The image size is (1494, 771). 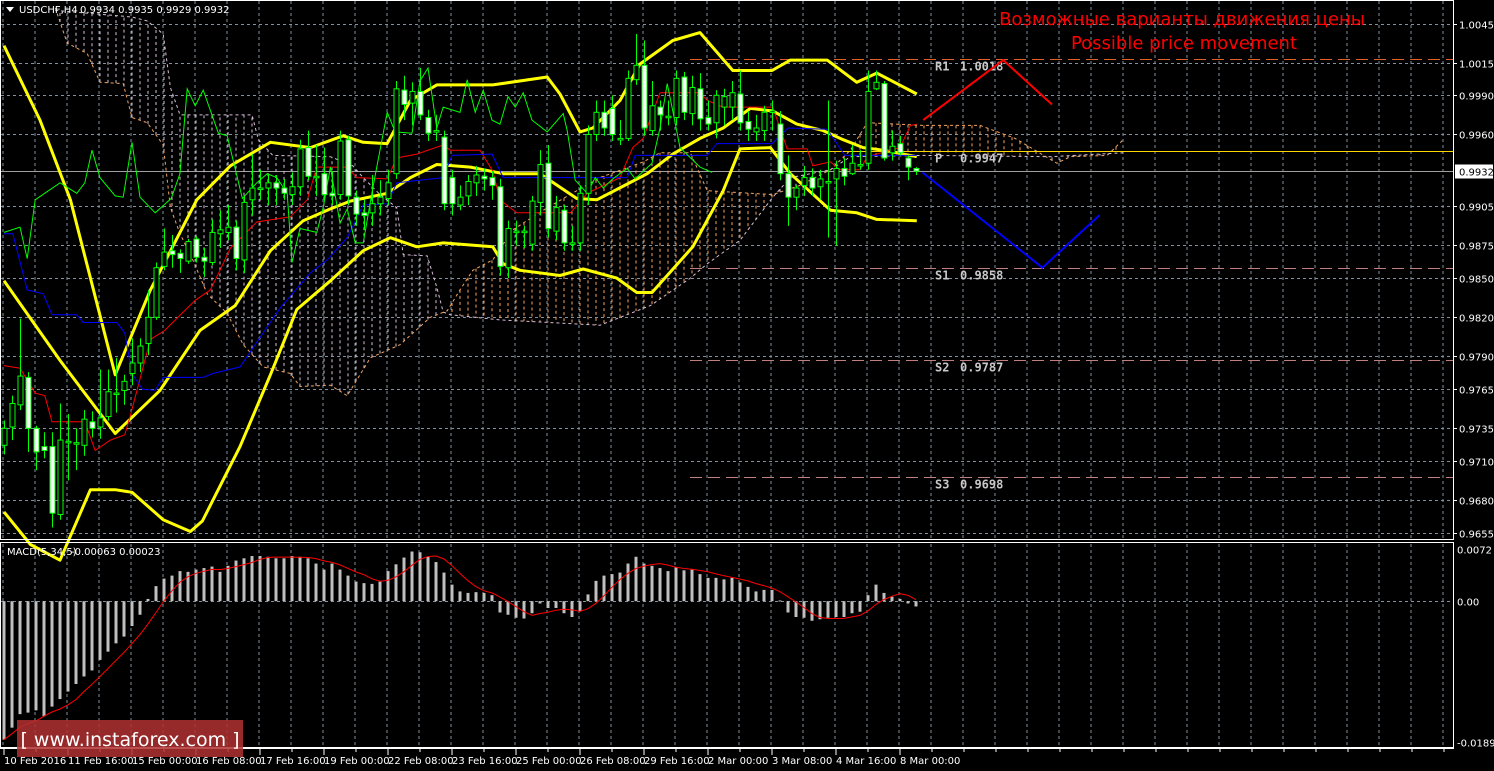 I want to click on time-label: 29 Feb 16:00, so click(x=677, y=761).